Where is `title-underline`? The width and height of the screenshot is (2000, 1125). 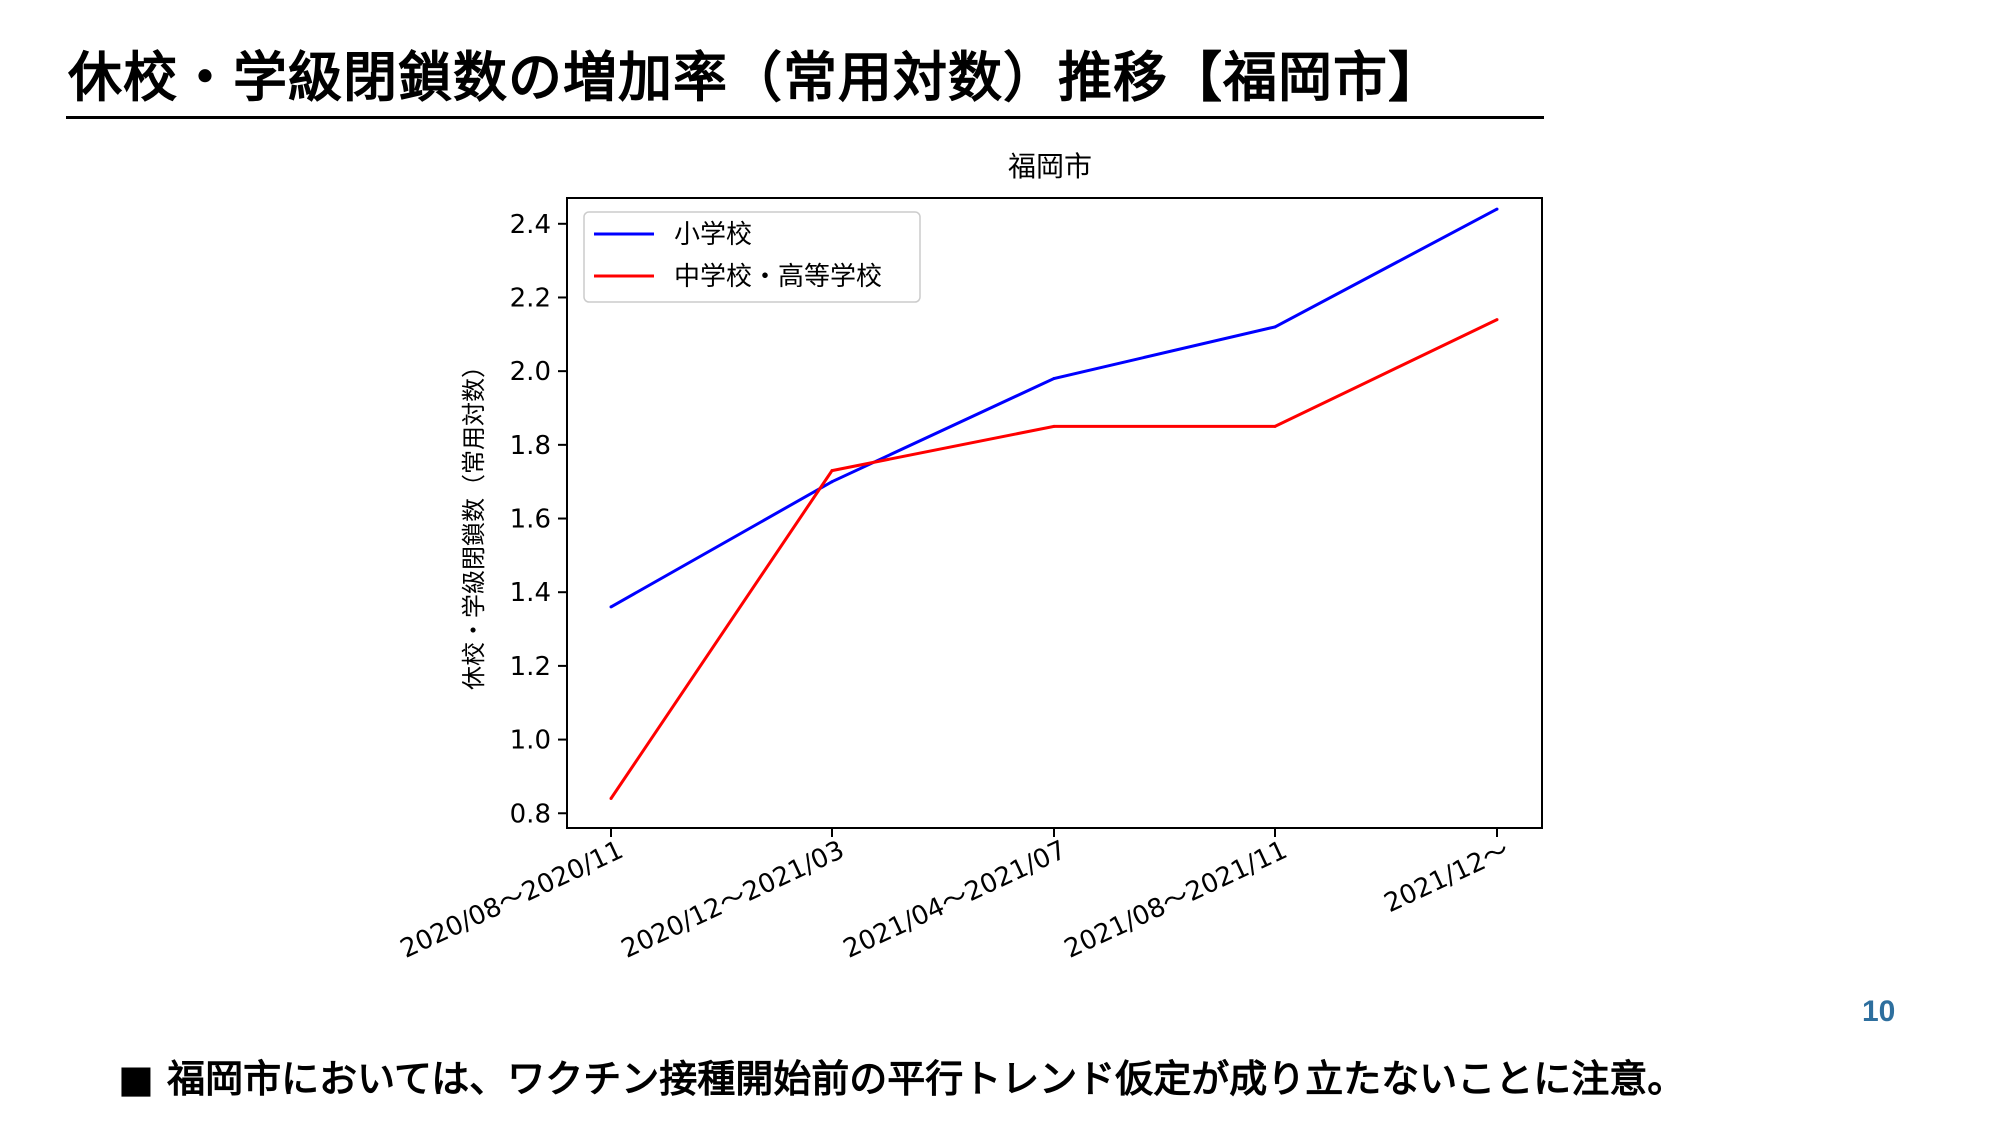 title-underline is located at coordinates (805, 117).